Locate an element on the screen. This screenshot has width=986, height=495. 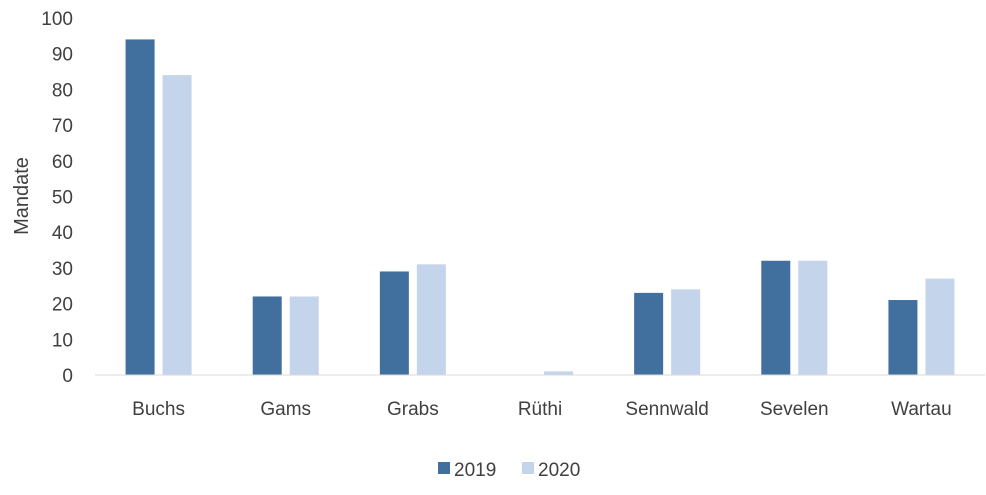
y-tick-label: 20 is located at coordinates (62, 305).